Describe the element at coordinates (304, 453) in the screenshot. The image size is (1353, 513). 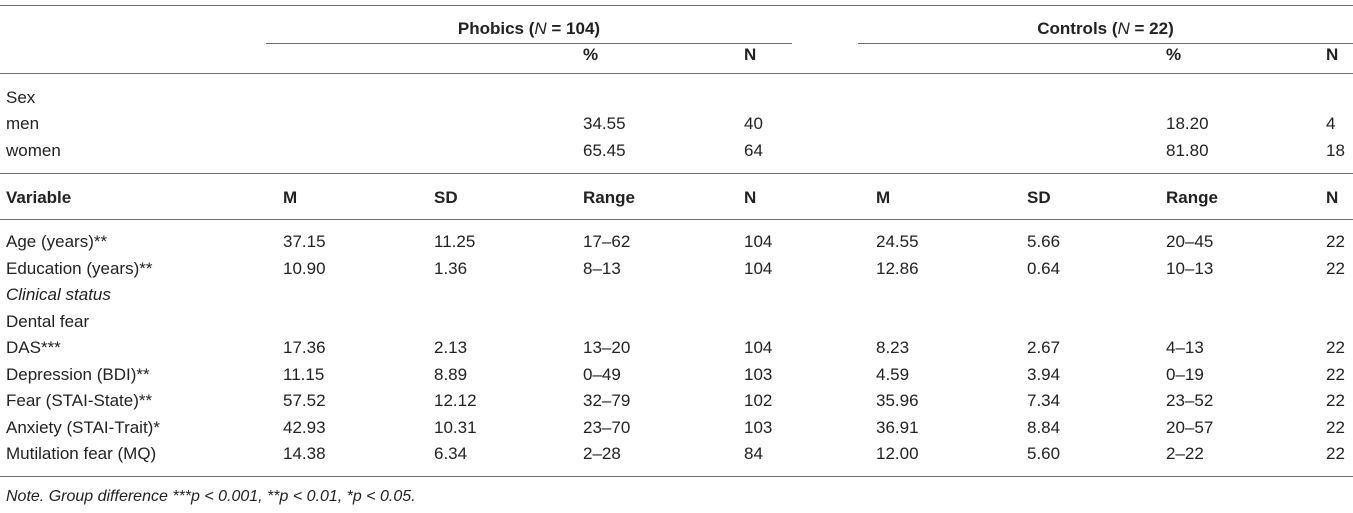
I see `cell-m-phobics: 14.38` at that location.